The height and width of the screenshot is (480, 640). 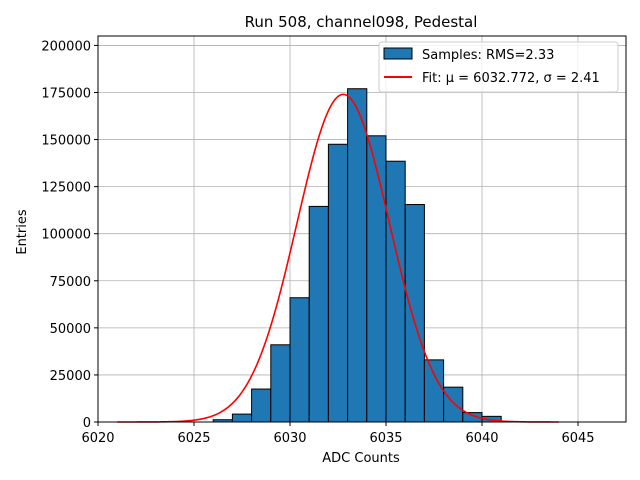 What do you see at coordinates (66, 93) in the screenshot?
I see `y-tick-label: 175000` at bounding box center [66, 93].